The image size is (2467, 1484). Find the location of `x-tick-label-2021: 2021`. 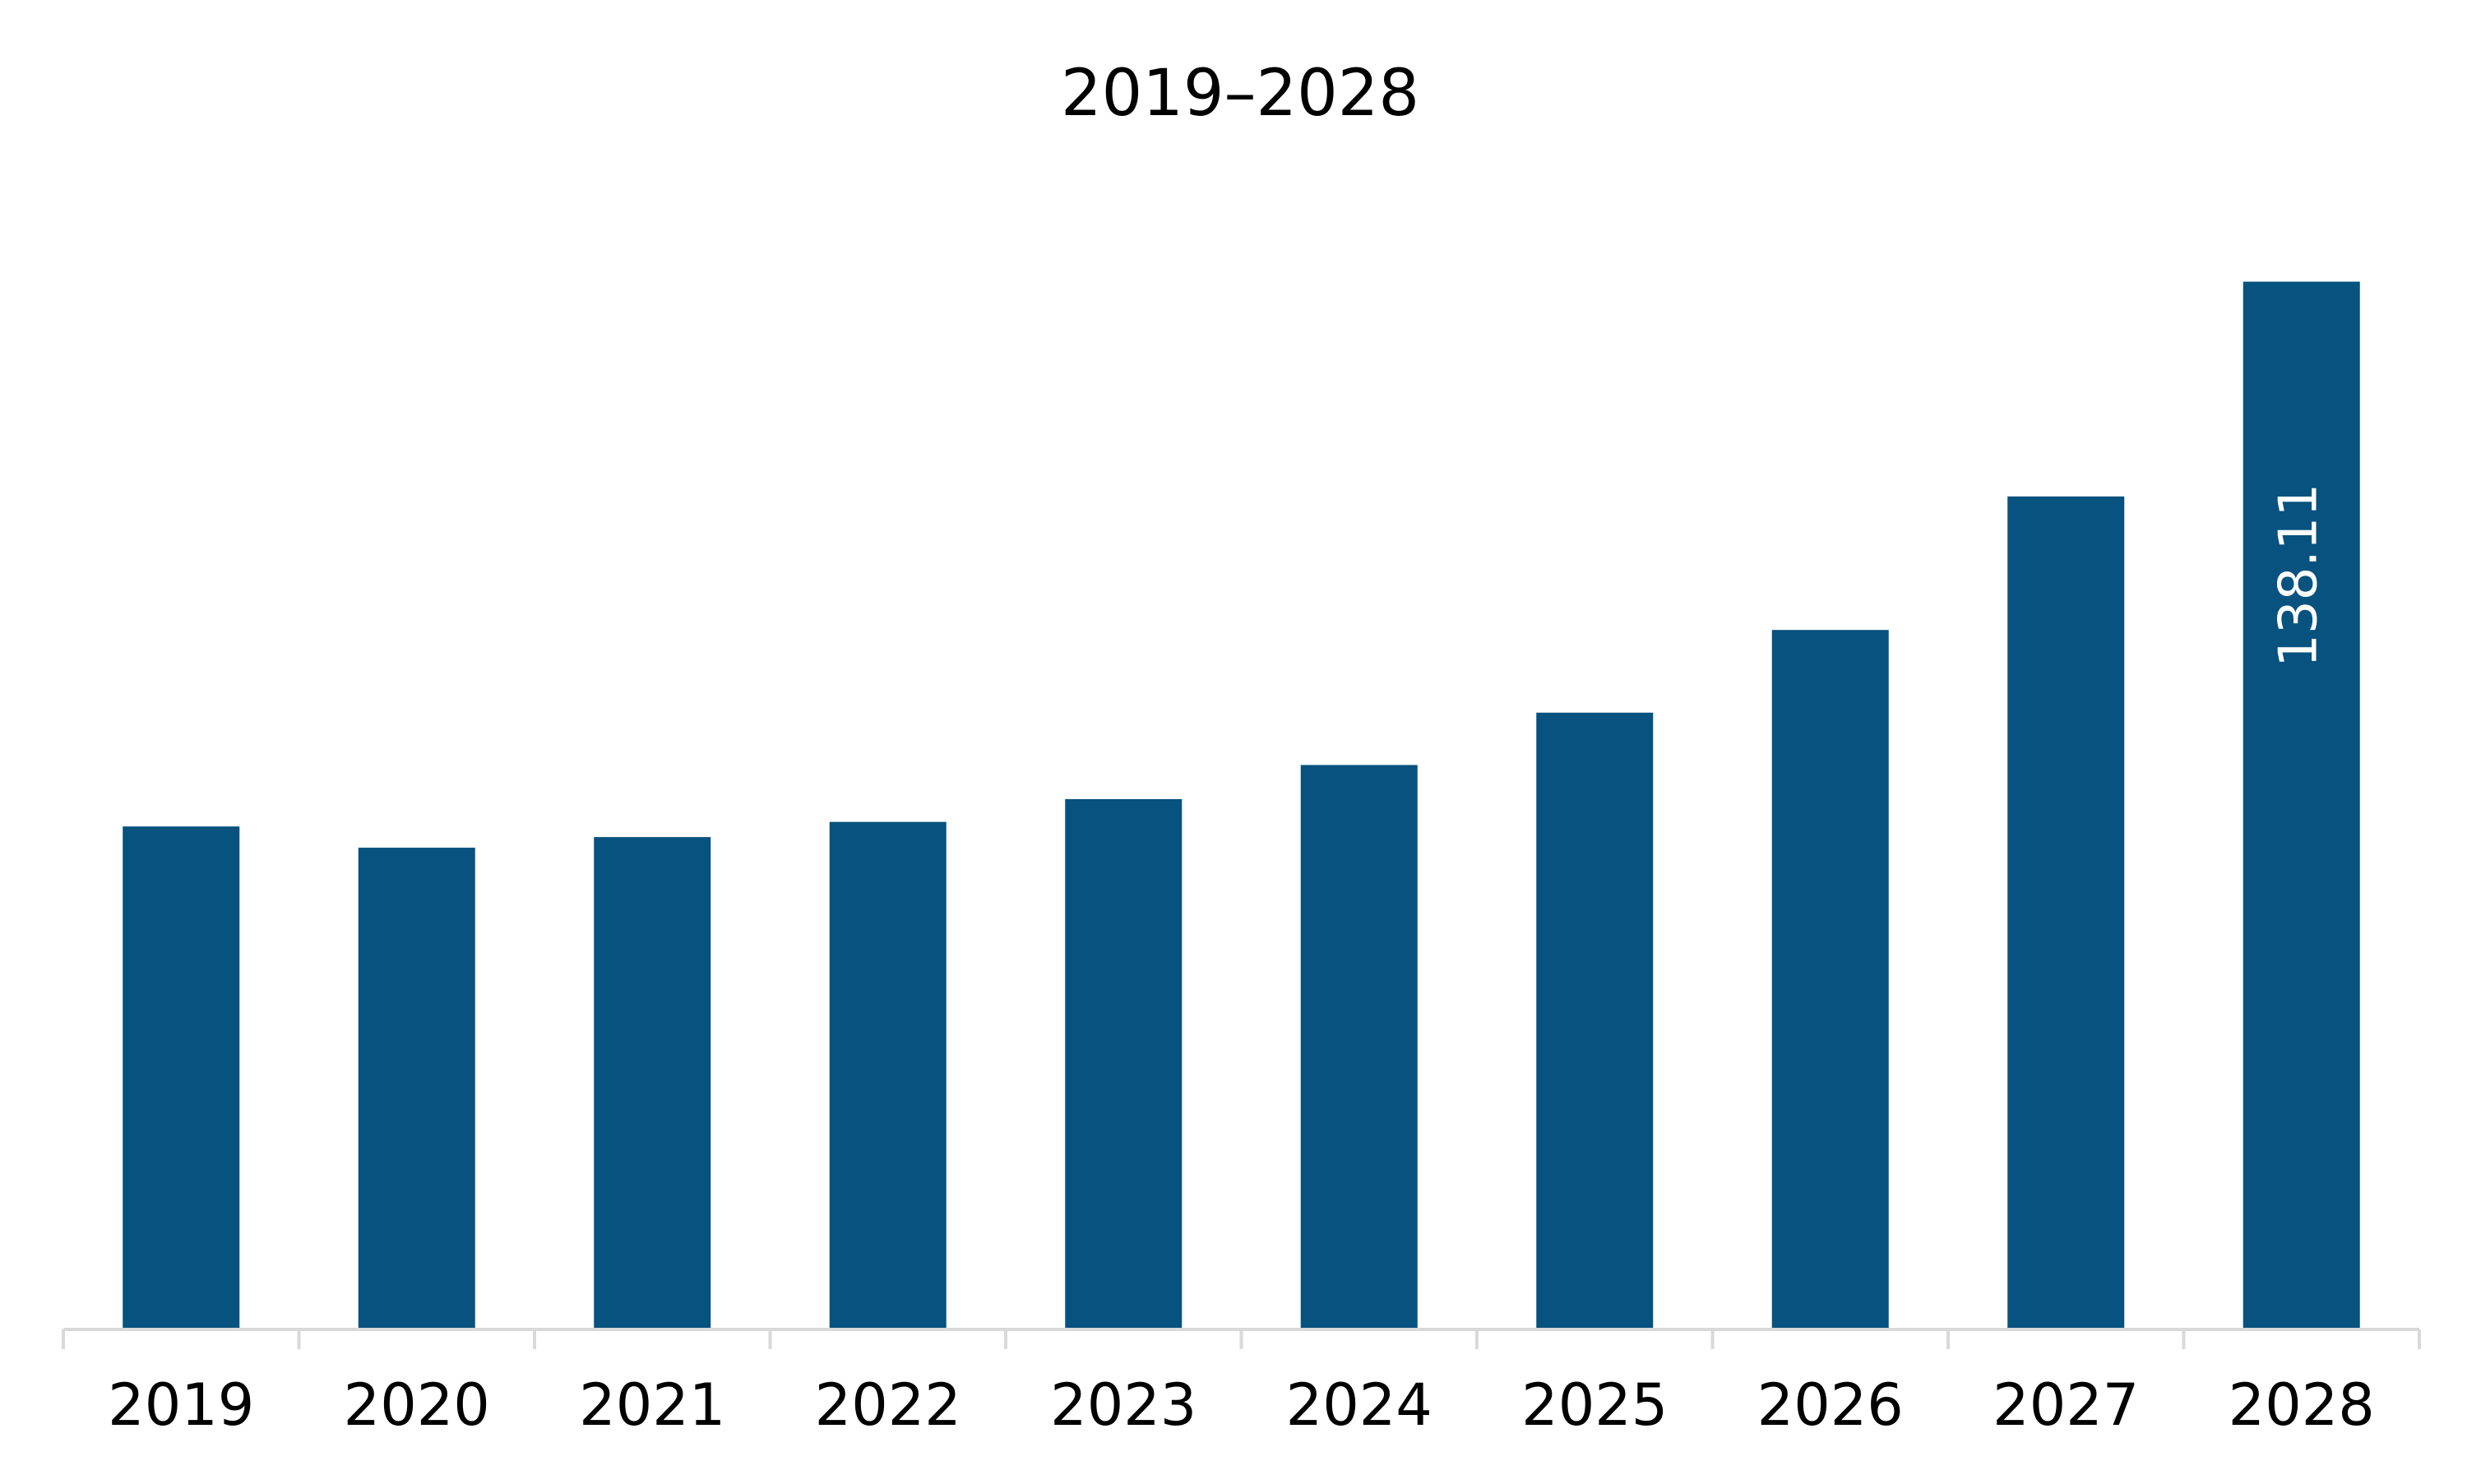

x-tick-label-2021: 2021 is located at coordinates (652, 1405).